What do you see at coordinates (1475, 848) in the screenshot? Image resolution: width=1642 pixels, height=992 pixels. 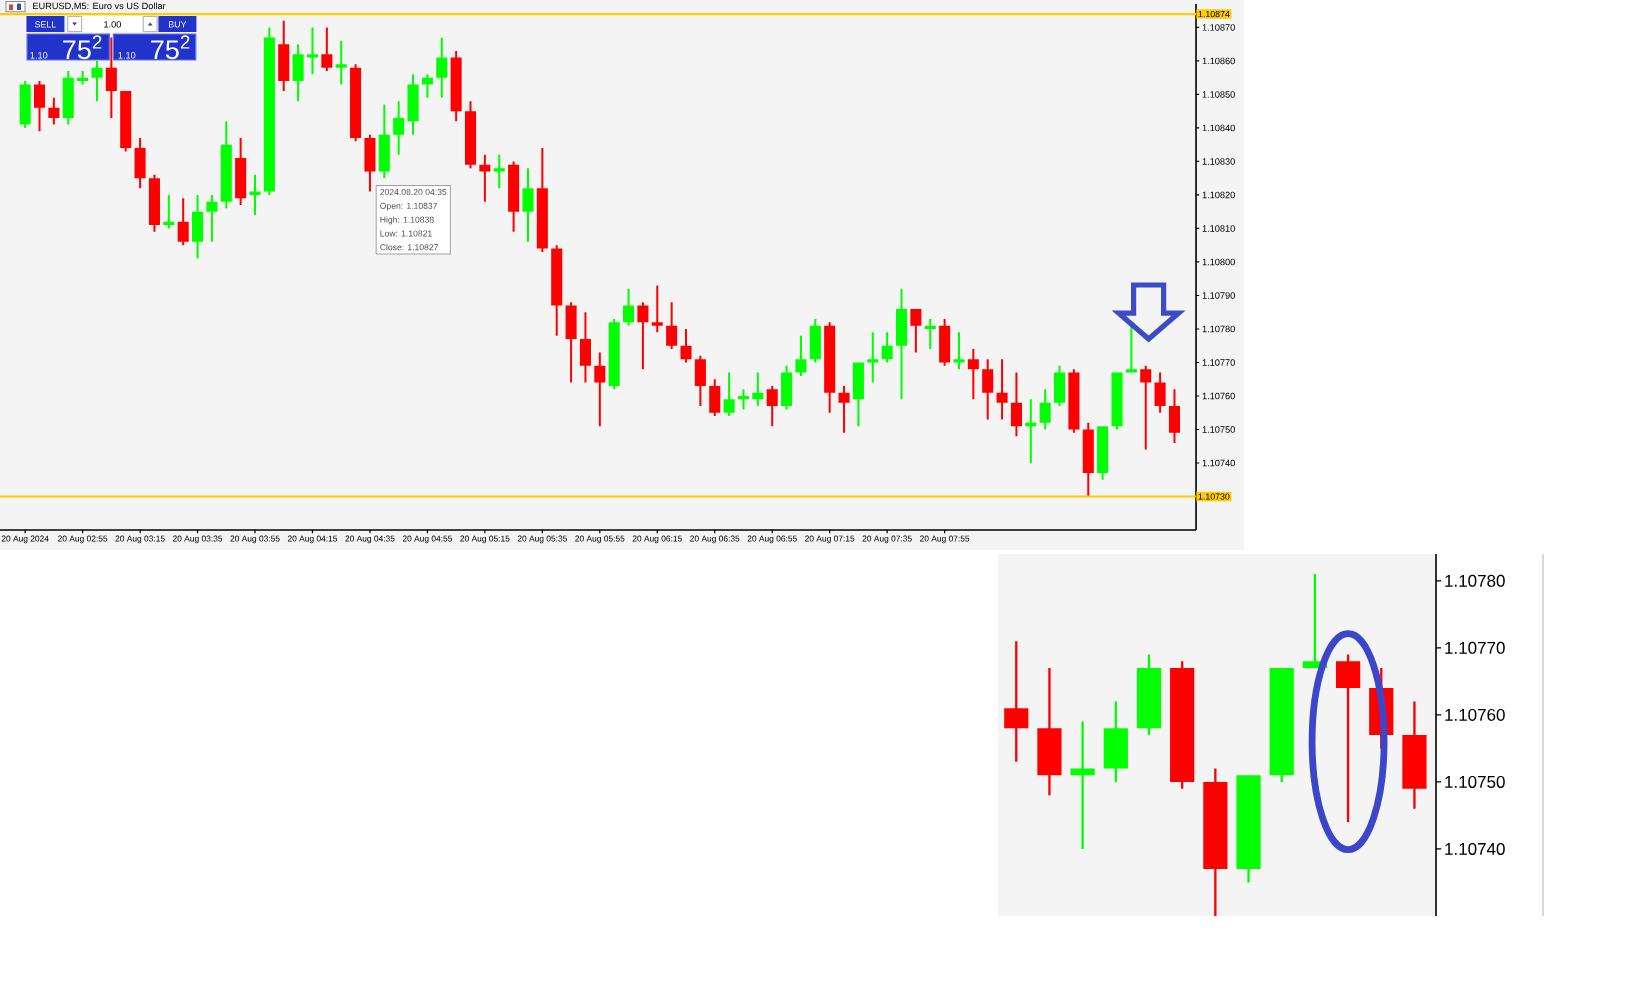 I see `y-tick-label: 1.10740` at bounding box center [1475, 848].